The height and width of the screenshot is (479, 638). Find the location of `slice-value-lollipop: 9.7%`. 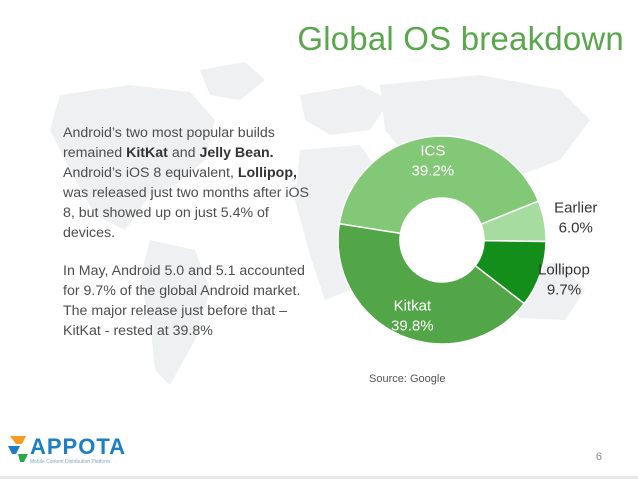

slice-value-lollipop: 9.7% is located at coordinates (564, 289).